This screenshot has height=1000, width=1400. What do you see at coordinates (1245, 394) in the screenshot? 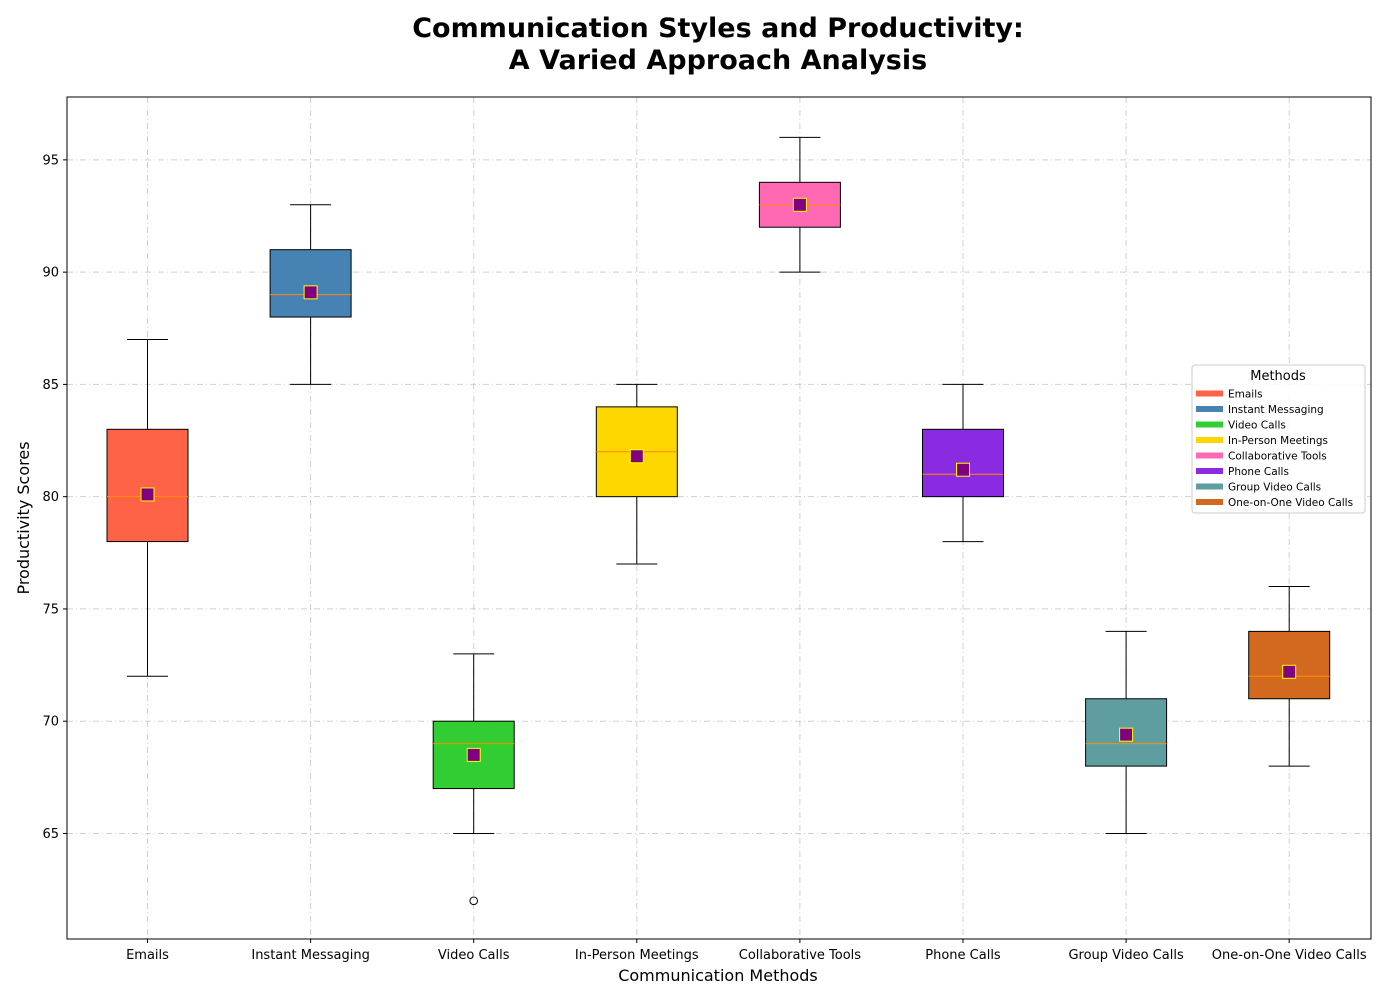
I see `legend-label: Emails` at bounding box center [1245, 394].